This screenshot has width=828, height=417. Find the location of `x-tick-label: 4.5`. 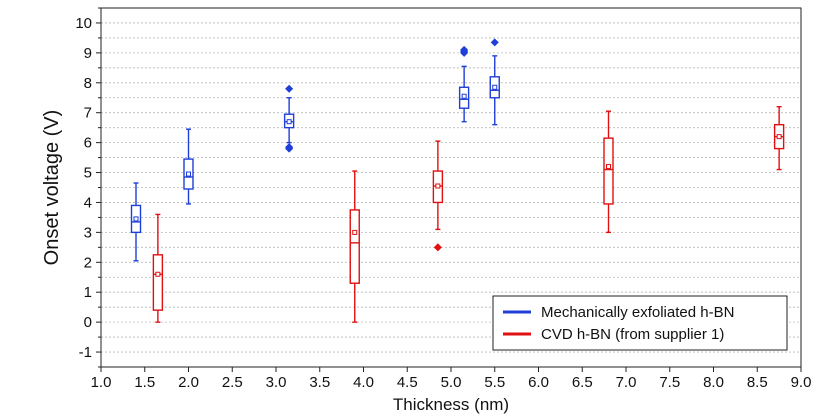

x-tick-label: 4.5 is located at coordinates (407, 382).